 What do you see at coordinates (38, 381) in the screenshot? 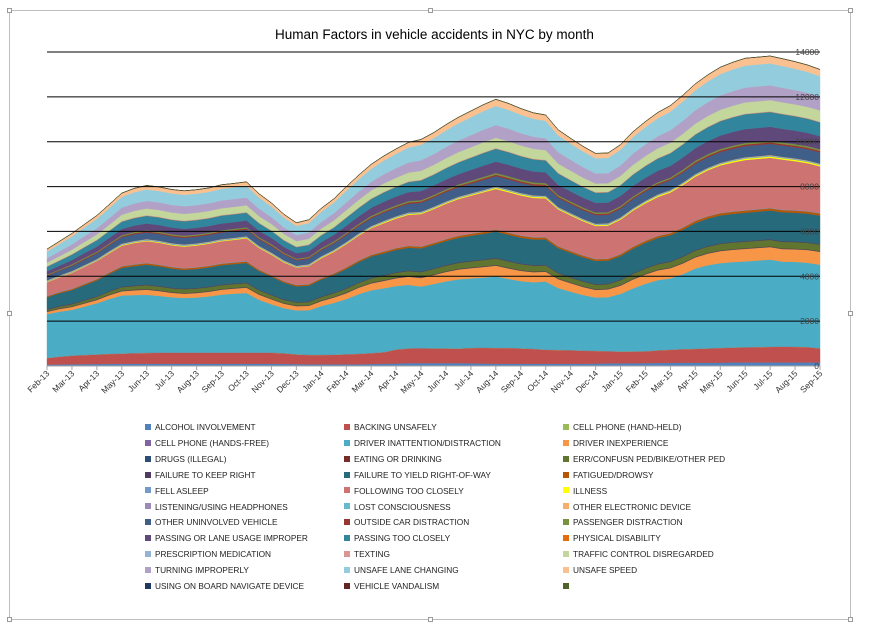
I see `x-tick-label: Feb-13` at bounding box center [38, 381].